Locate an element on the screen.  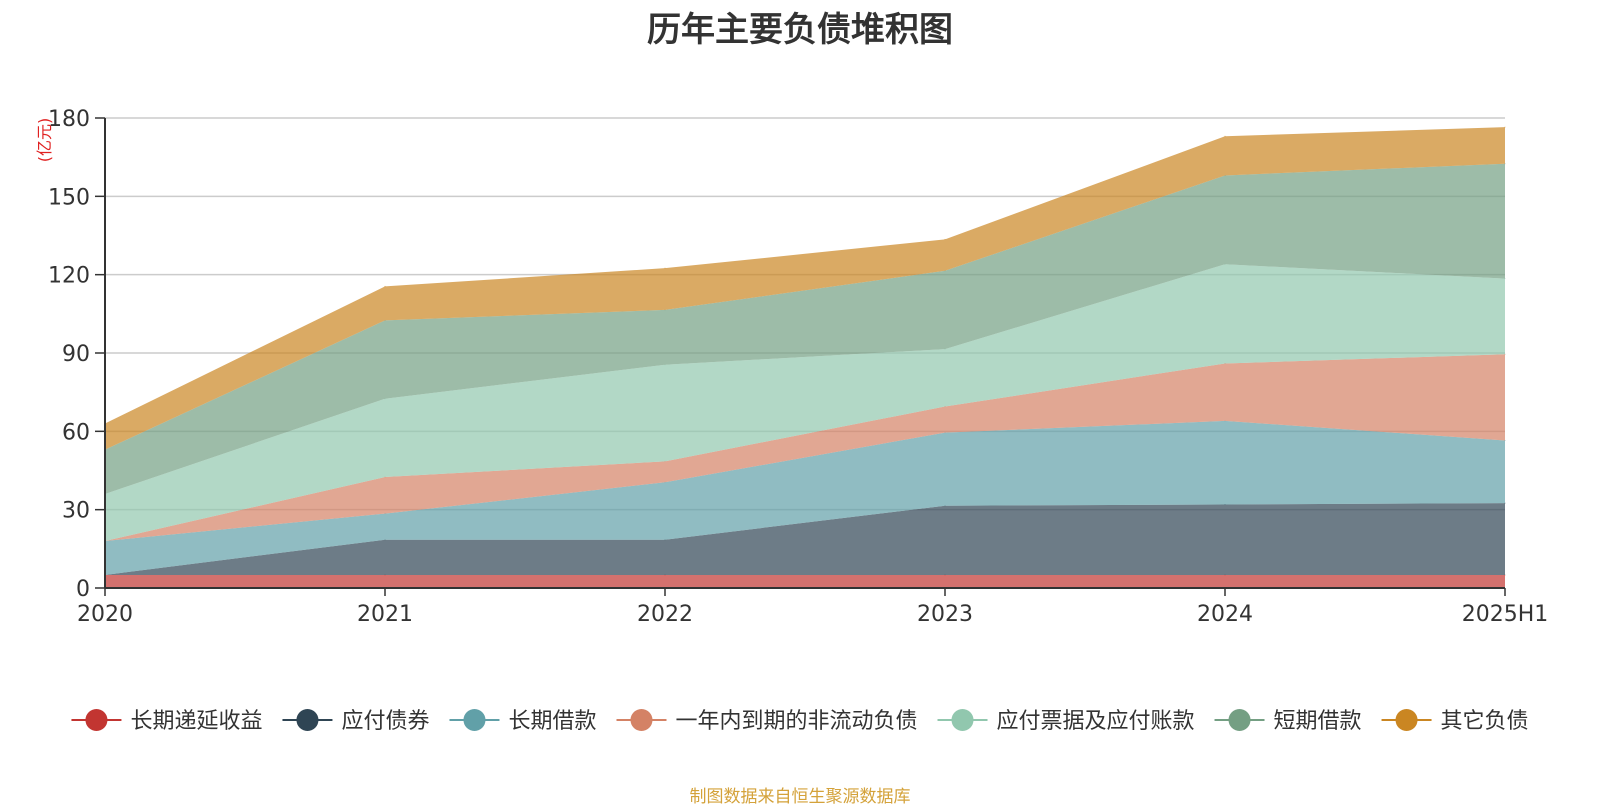
legend-label: 长期递延收益 is located at coordinates (196, 721).